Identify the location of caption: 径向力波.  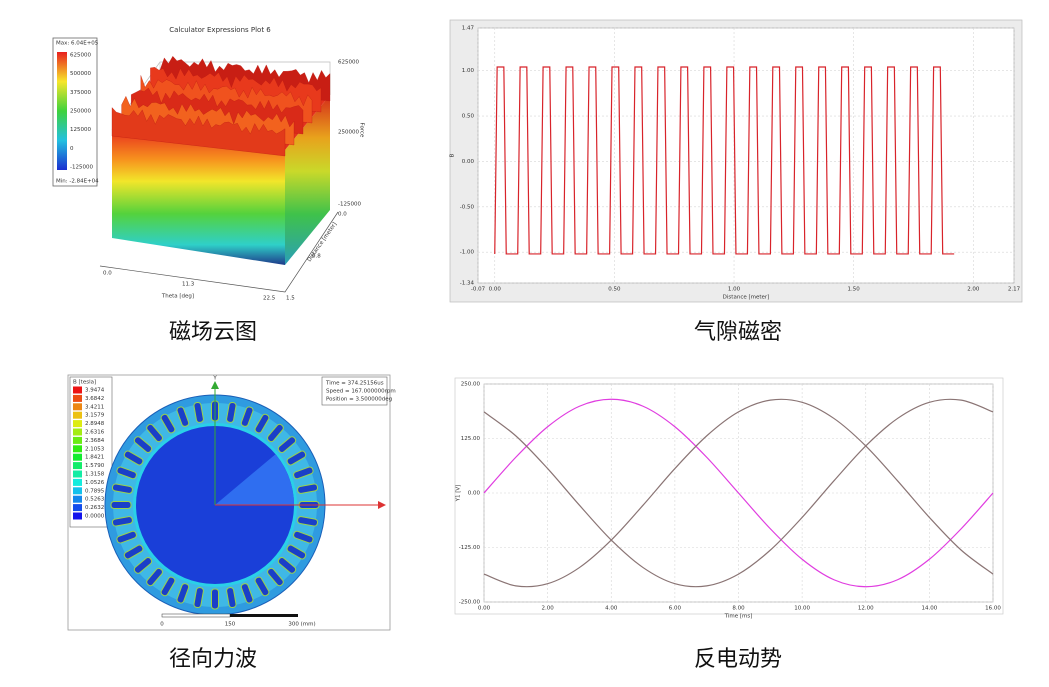
(213, 659).